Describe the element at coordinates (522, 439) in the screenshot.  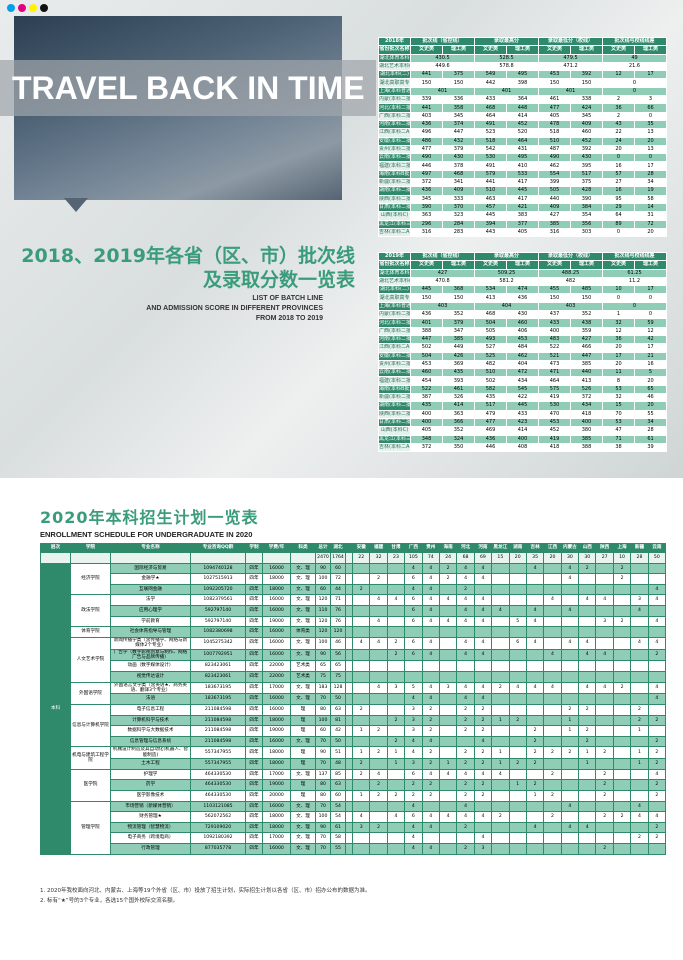
I see `score-cell: 400` at that location.